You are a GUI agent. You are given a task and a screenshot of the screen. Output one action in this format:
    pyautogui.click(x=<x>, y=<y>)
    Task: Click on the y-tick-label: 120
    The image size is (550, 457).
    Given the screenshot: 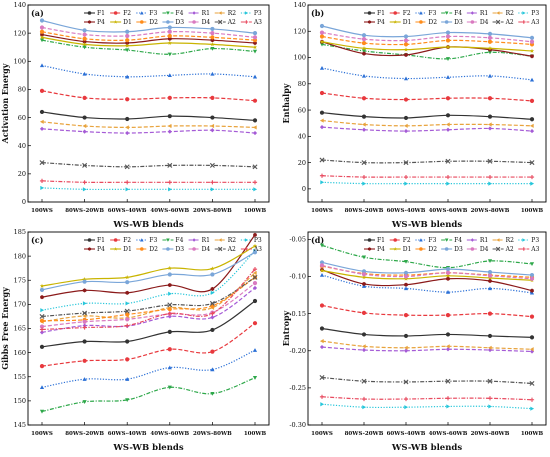 What is the action you would take?
    pyautogui.click(x=20, y=33)
    